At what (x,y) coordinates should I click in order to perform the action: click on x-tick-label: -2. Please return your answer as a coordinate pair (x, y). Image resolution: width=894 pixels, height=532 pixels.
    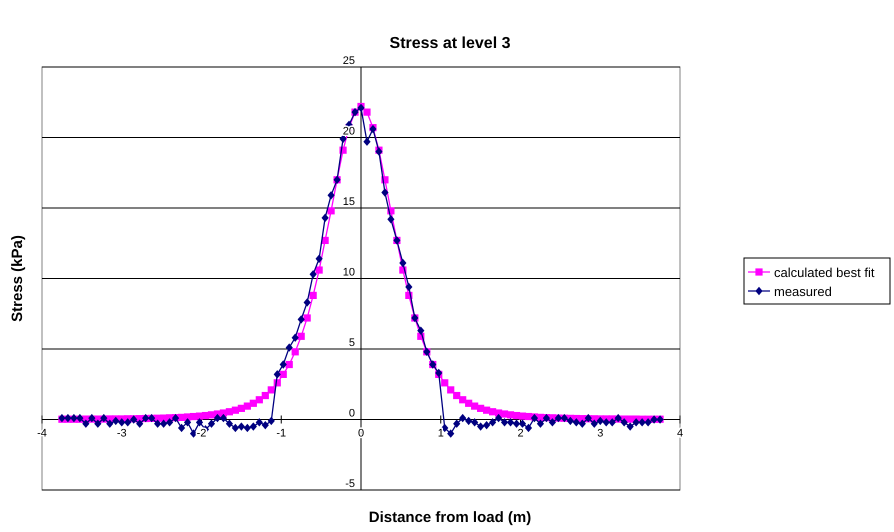
    Looking at the image, I should click on (201, 434).